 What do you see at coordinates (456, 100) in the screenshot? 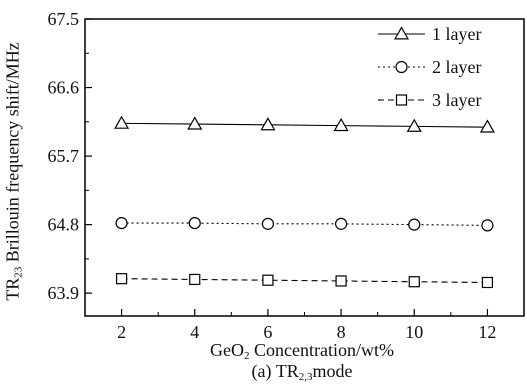
I see `legend-label-3: 3 layer` at bounding box center [456, 100].